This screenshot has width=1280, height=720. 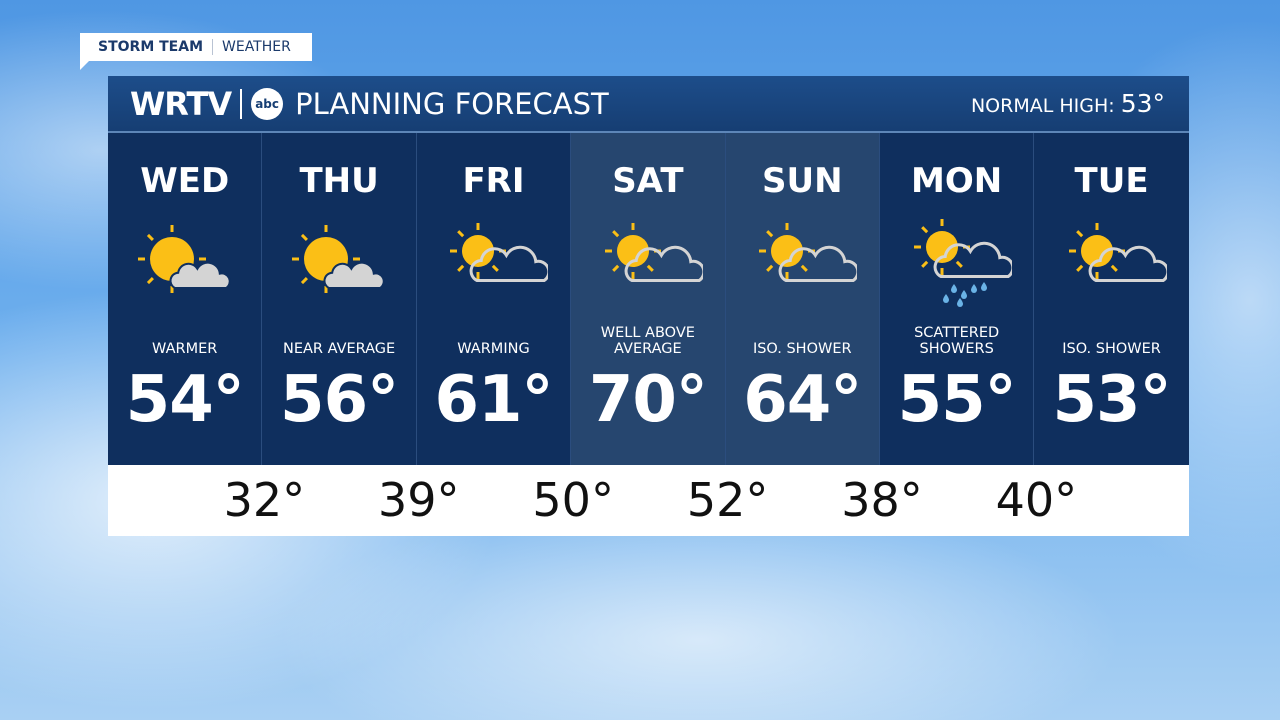 I want to click on low-temp: 40°, so click(x=1036, y=500).